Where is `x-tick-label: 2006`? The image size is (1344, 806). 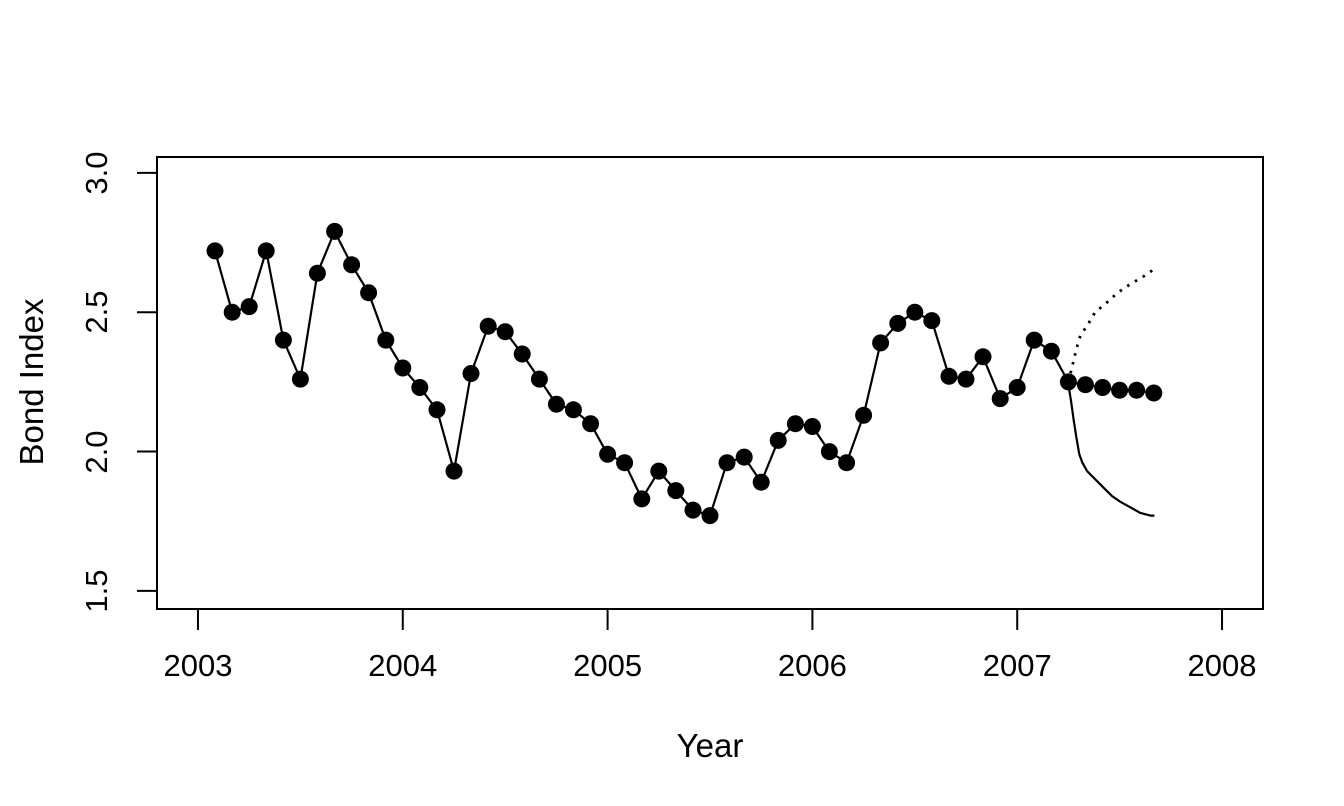
x-tick-label: 2006 is located at coordinates (812, 665).